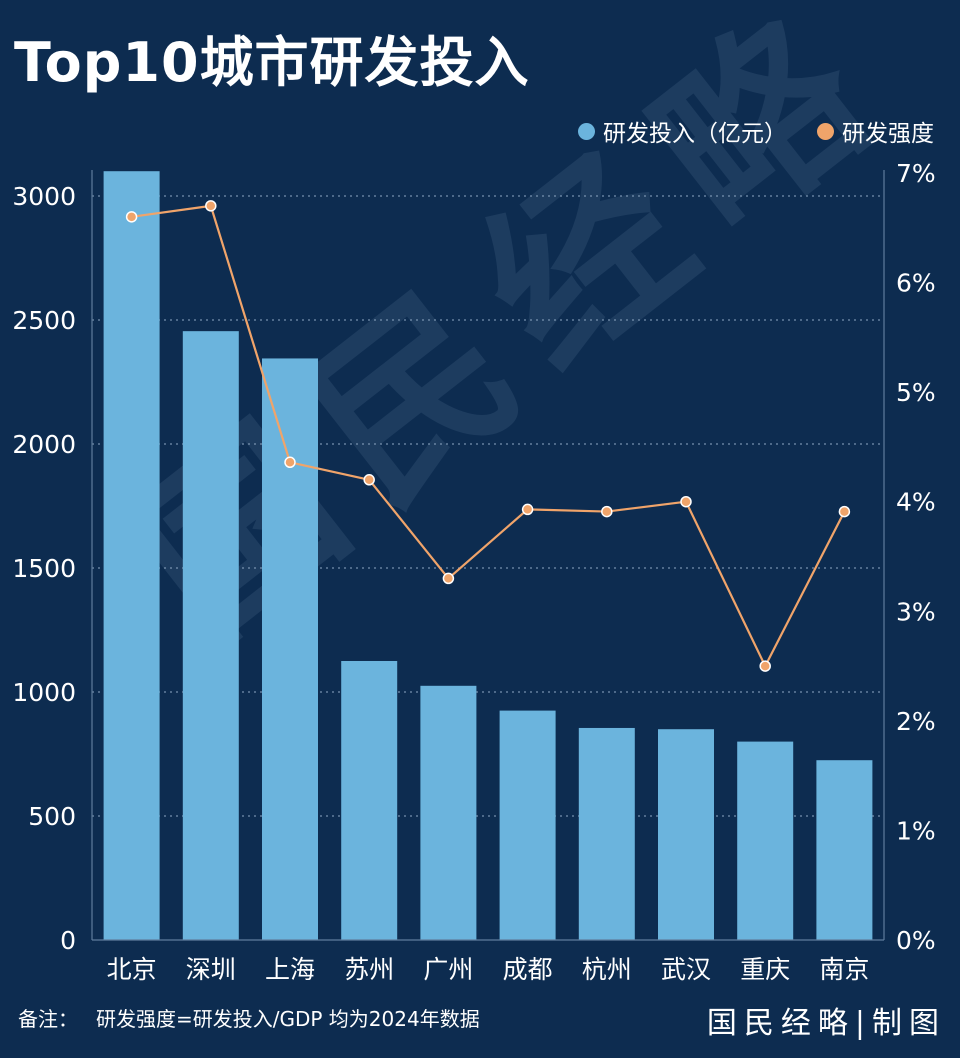 This screenshot has height=1058, width=960. I want to click on footnote: 备注： 研发强度=研发投入/GDP 均为2024年数据, so click(249, 1017).